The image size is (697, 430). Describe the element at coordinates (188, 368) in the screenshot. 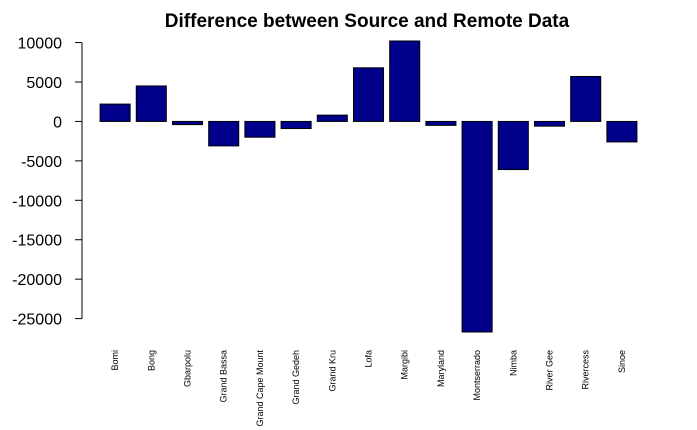

I see `x-tick-label: Gbarpolu` at that location.